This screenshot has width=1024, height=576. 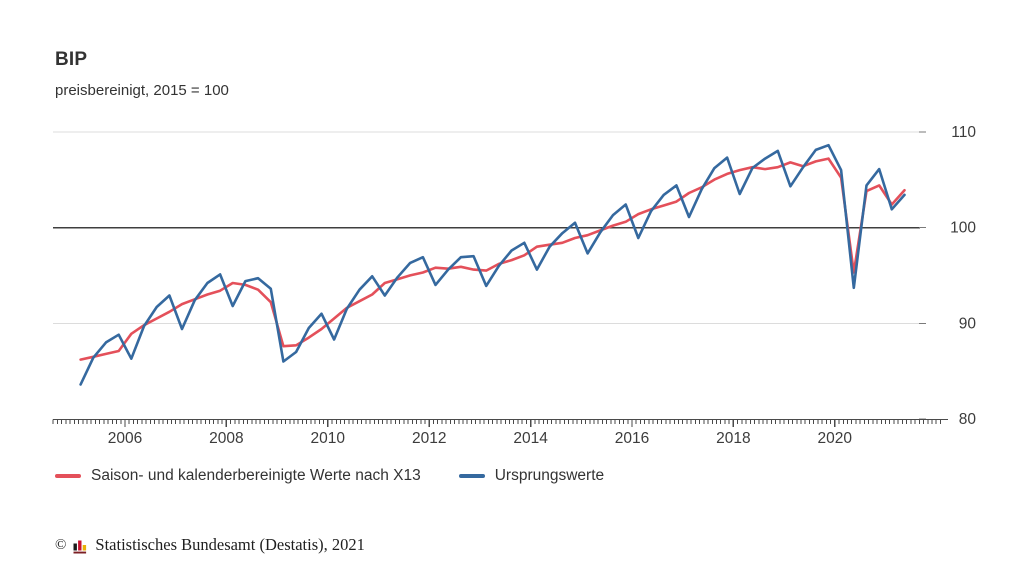 What do you see at coordinates (230, 544) in the screenshot?
I see `source-text: Statistisches Bundesamt (Destatis), 2021` at bounding box center [230, 544].